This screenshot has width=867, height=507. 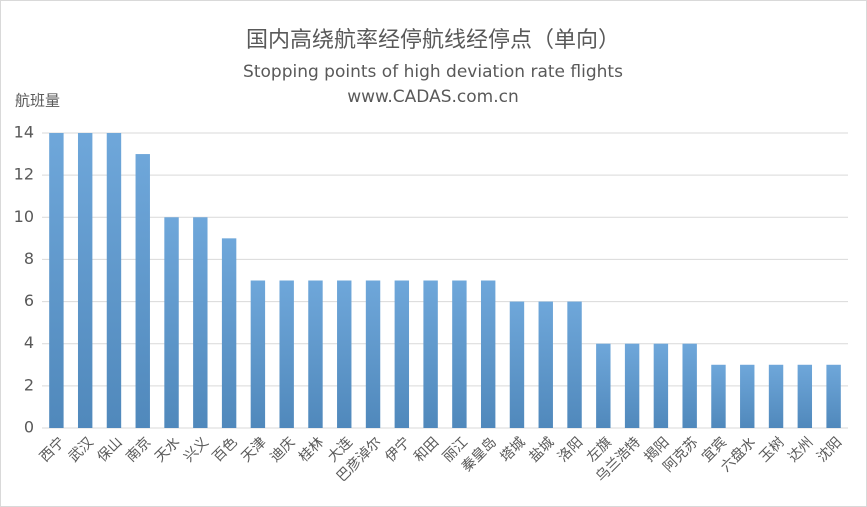 What do you see at coordinates (433, 97) in the screenshot?
I see `chart-source: www.CADAS.com.cn` at bounding box center [433, 97].